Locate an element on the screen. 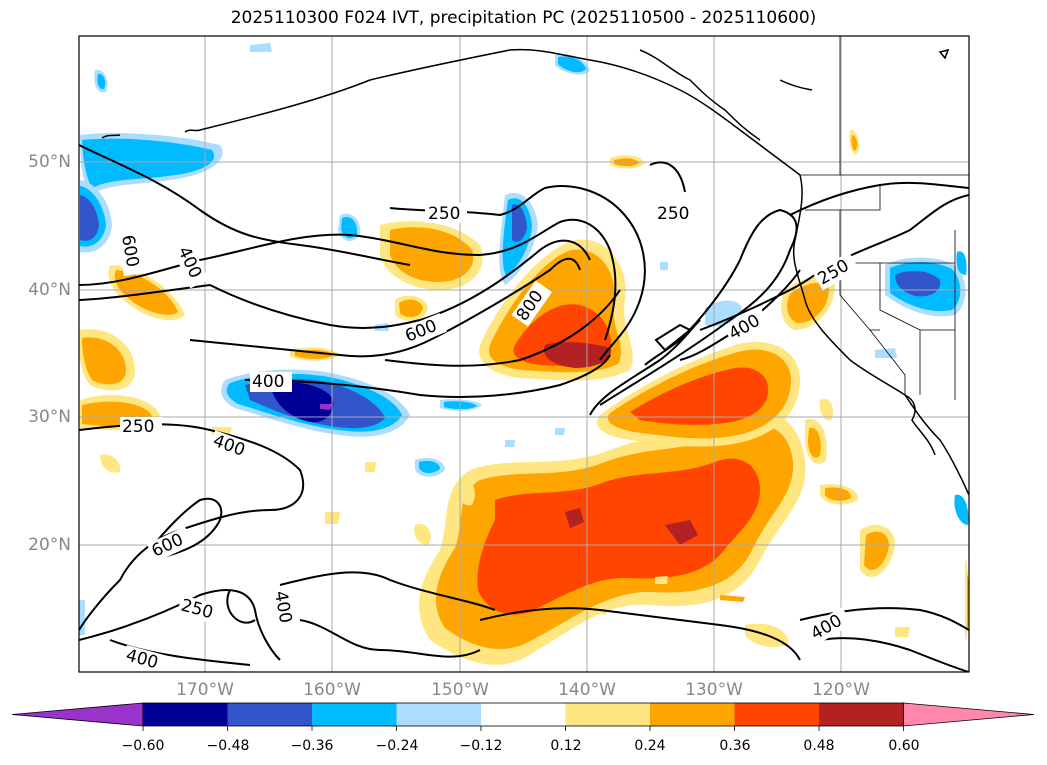 Image resolution: width=1047 pixels, height=765 pixels. colorbar-extend-min is located at coordinates (77, 714).